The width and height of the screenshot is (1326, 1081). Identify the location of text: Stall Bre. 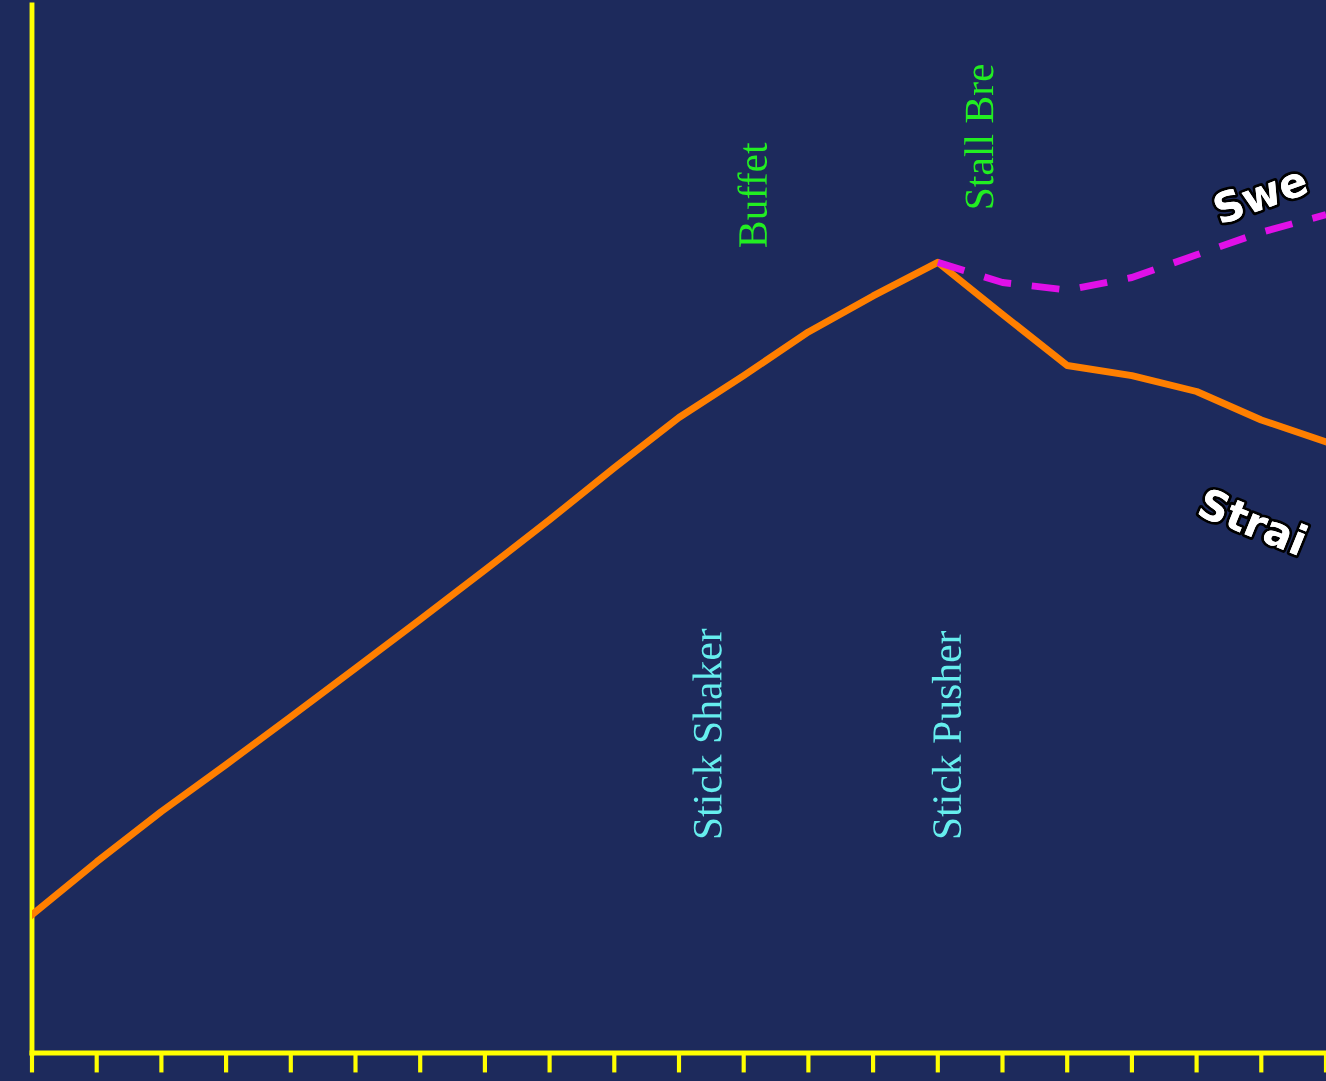
(979, 136).